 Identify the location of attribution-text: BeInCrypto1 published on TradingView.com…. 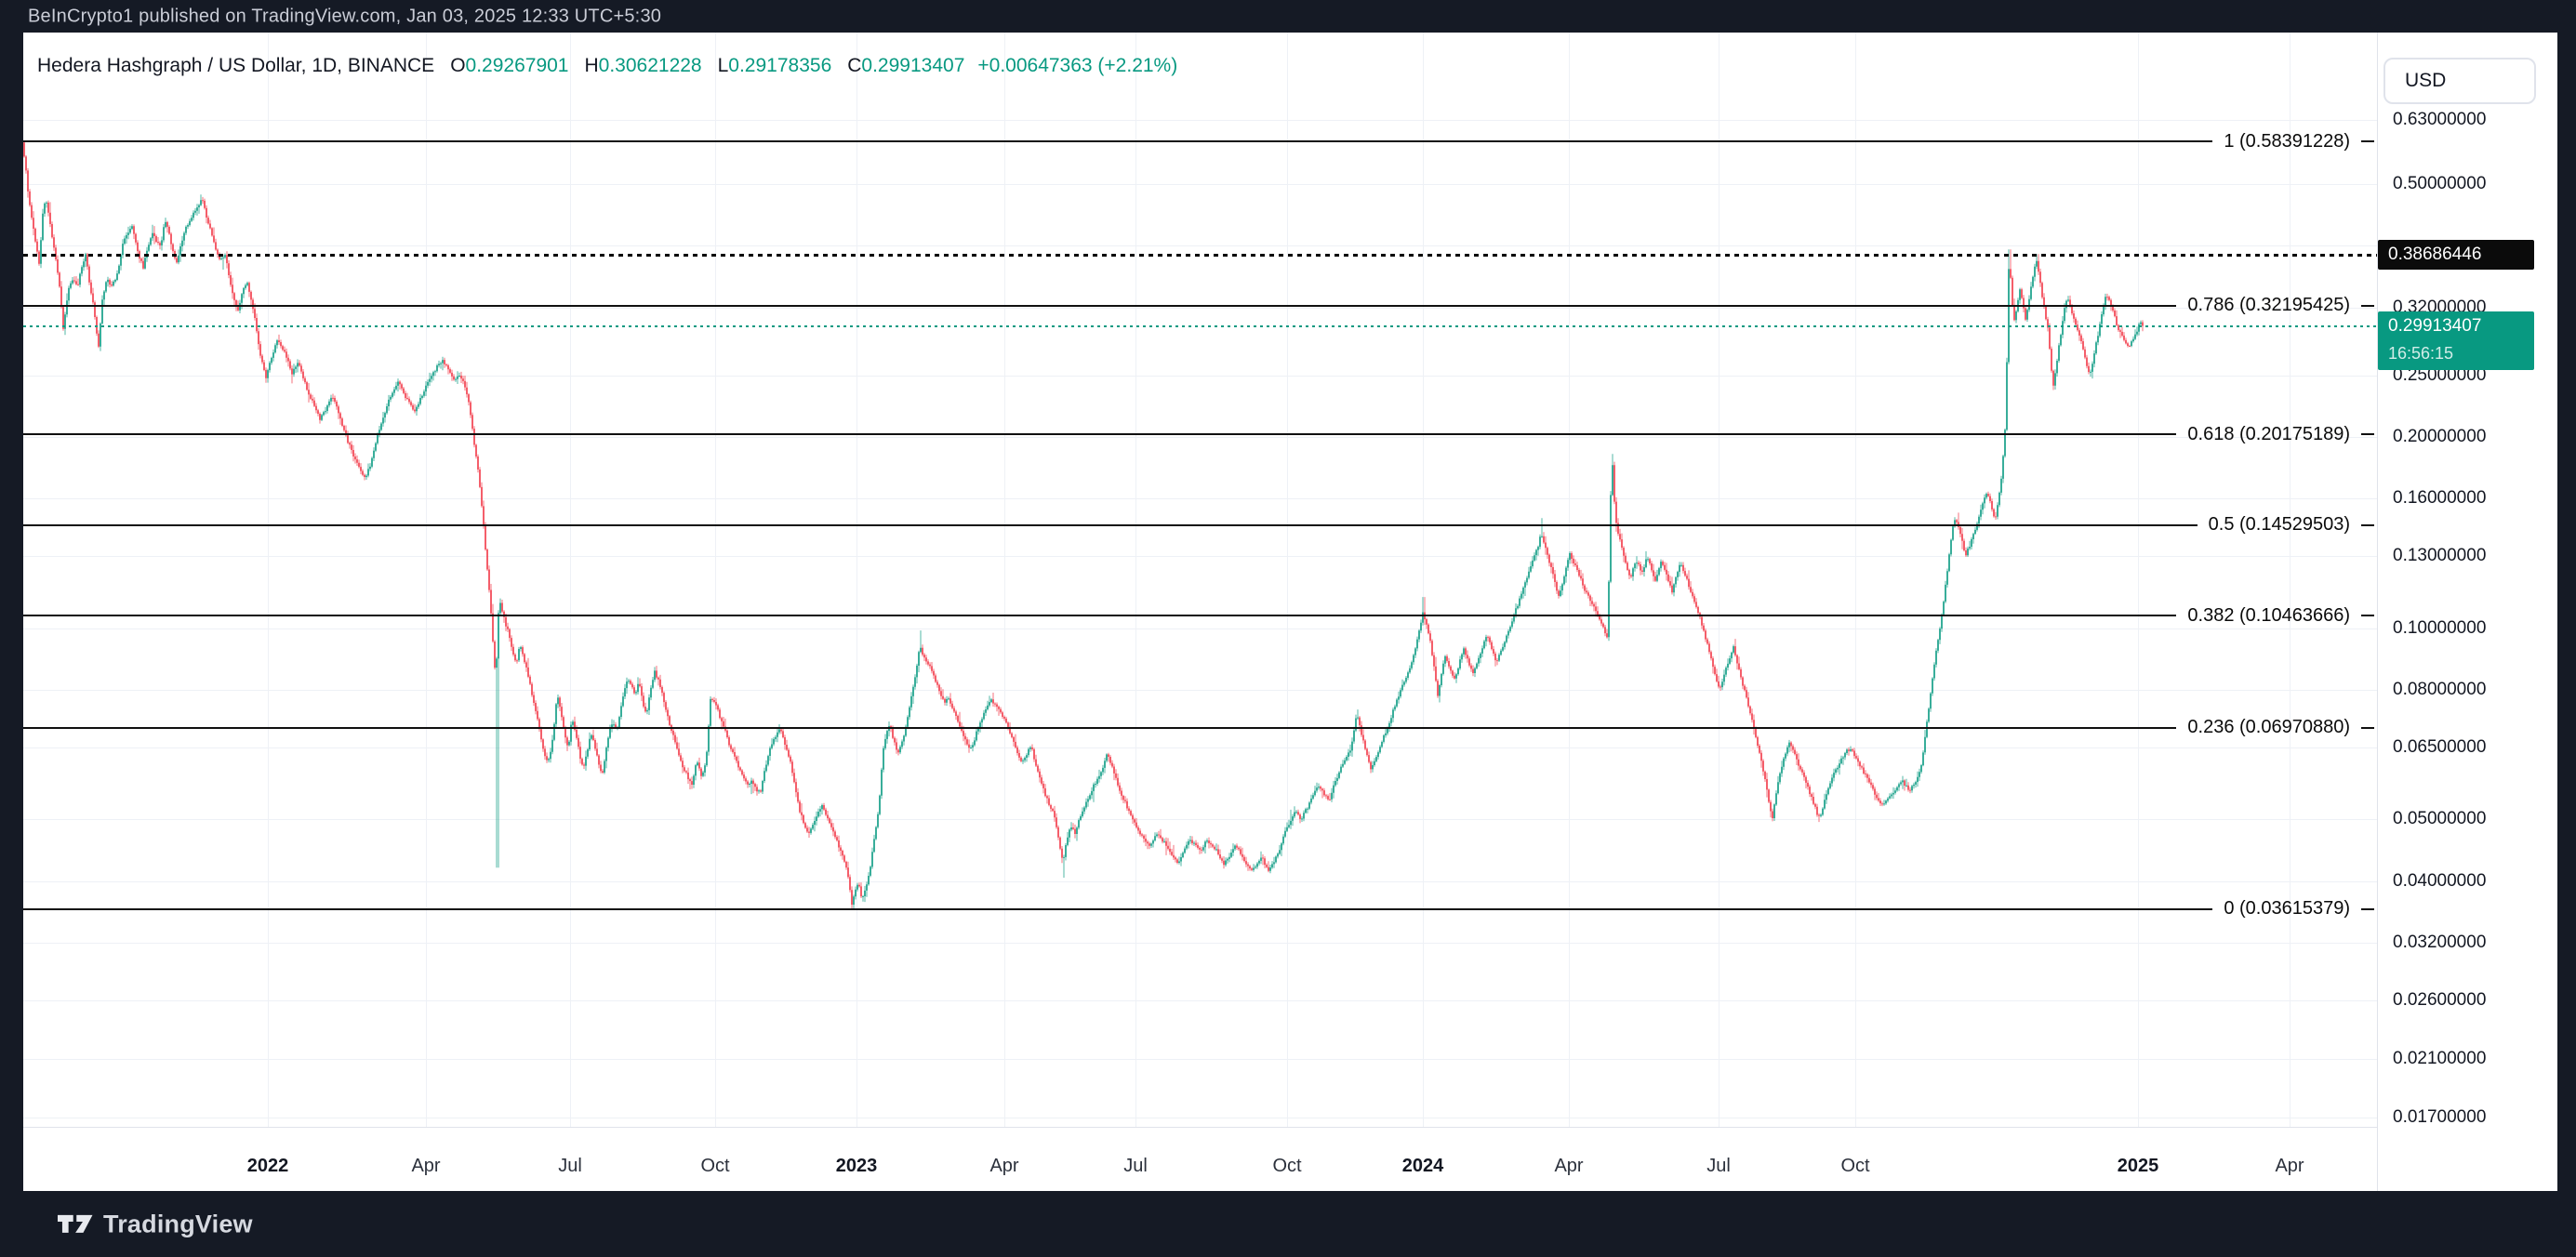
(345, 16).